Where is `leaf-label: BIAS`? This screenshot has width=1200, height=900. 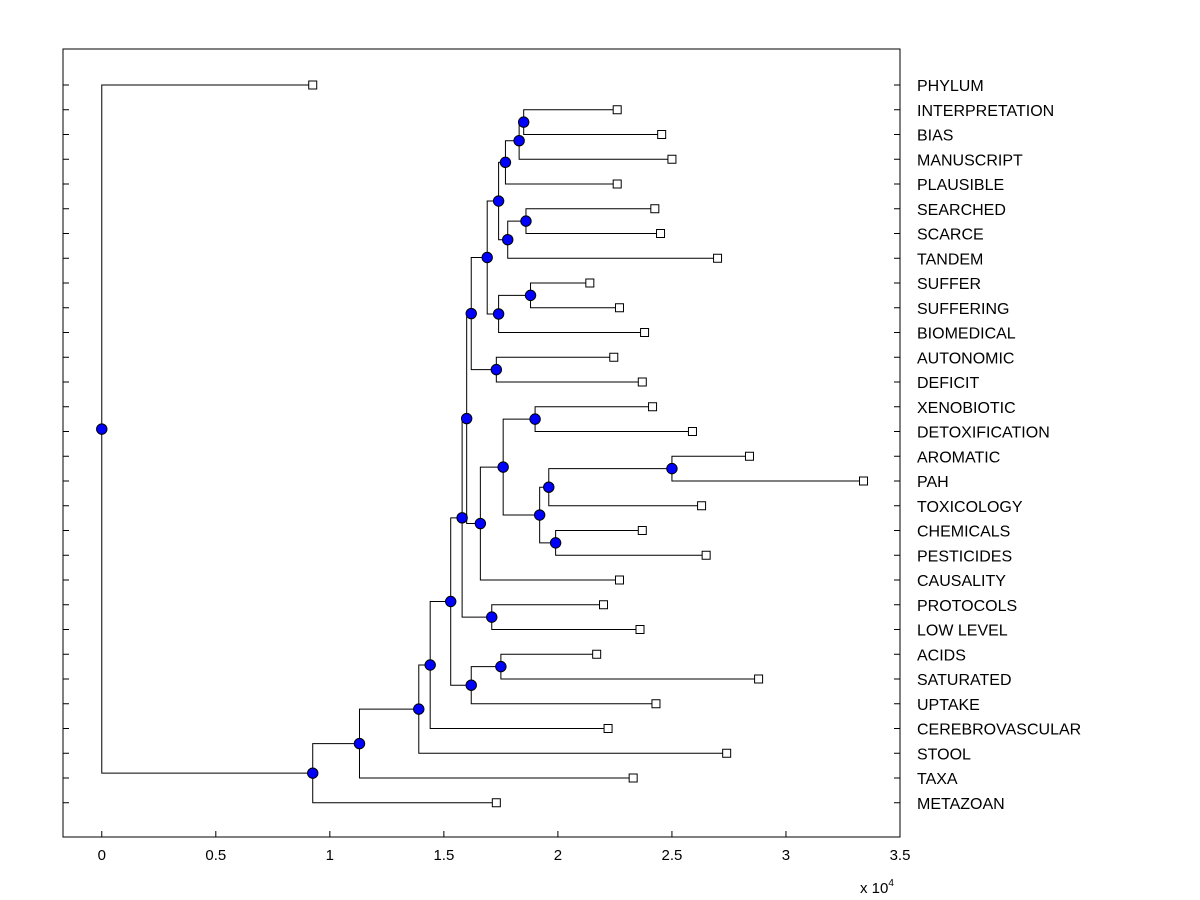 leaf-label: BIAS is located at coordinates (935, 136).